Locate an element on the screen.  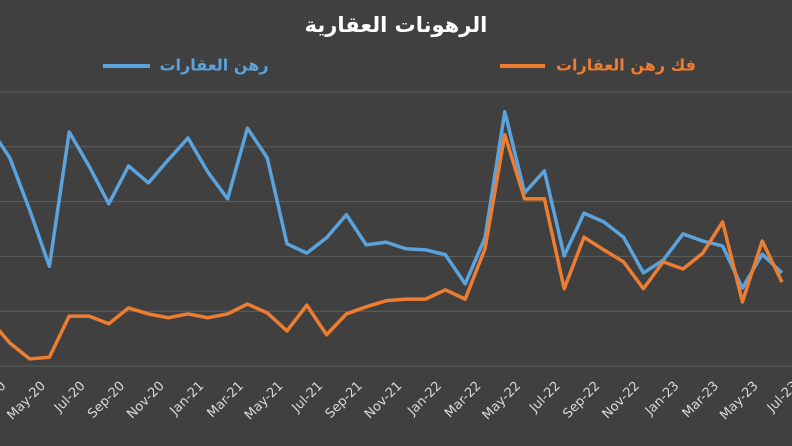
legend-label: رهن العقارات is located at coordinates (213, 65).